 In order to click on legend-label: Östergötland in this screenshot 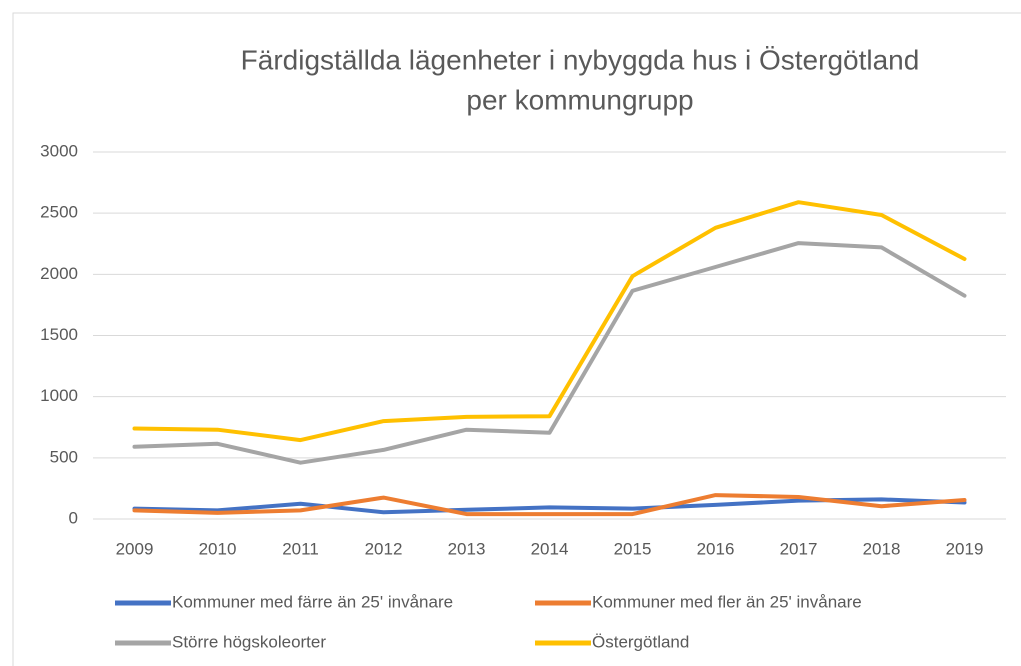, I will do `click(640, 641)`.